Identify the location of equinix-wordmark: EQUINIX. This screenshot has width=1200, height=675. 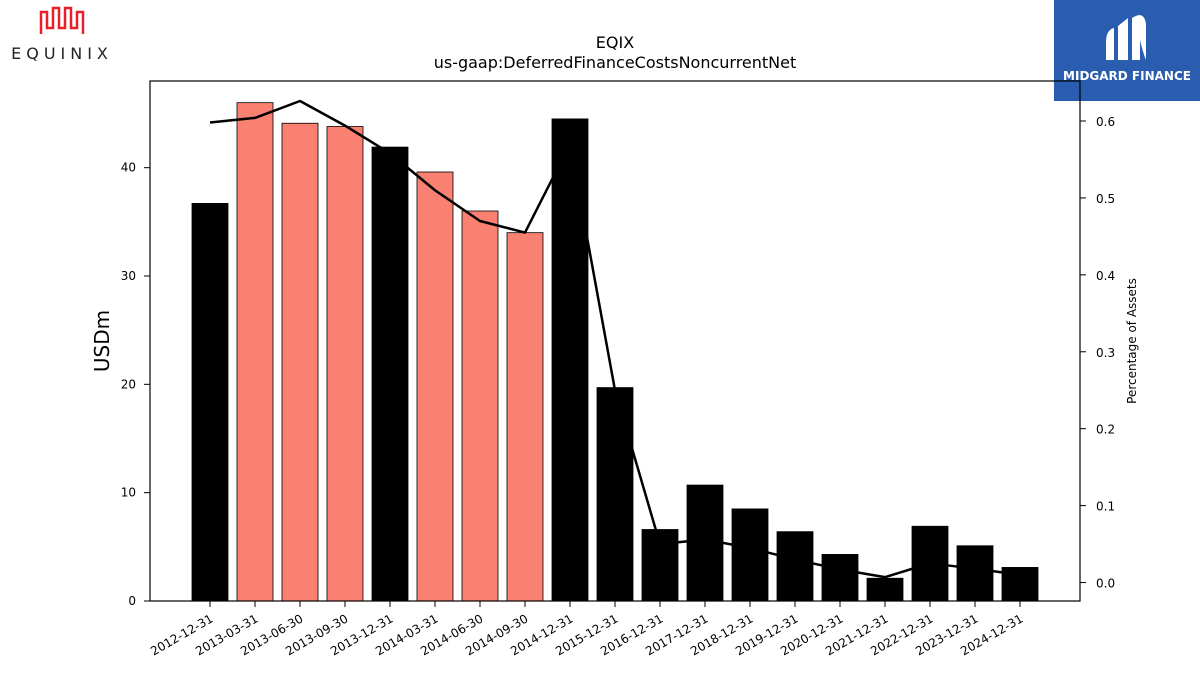
(62, 53).